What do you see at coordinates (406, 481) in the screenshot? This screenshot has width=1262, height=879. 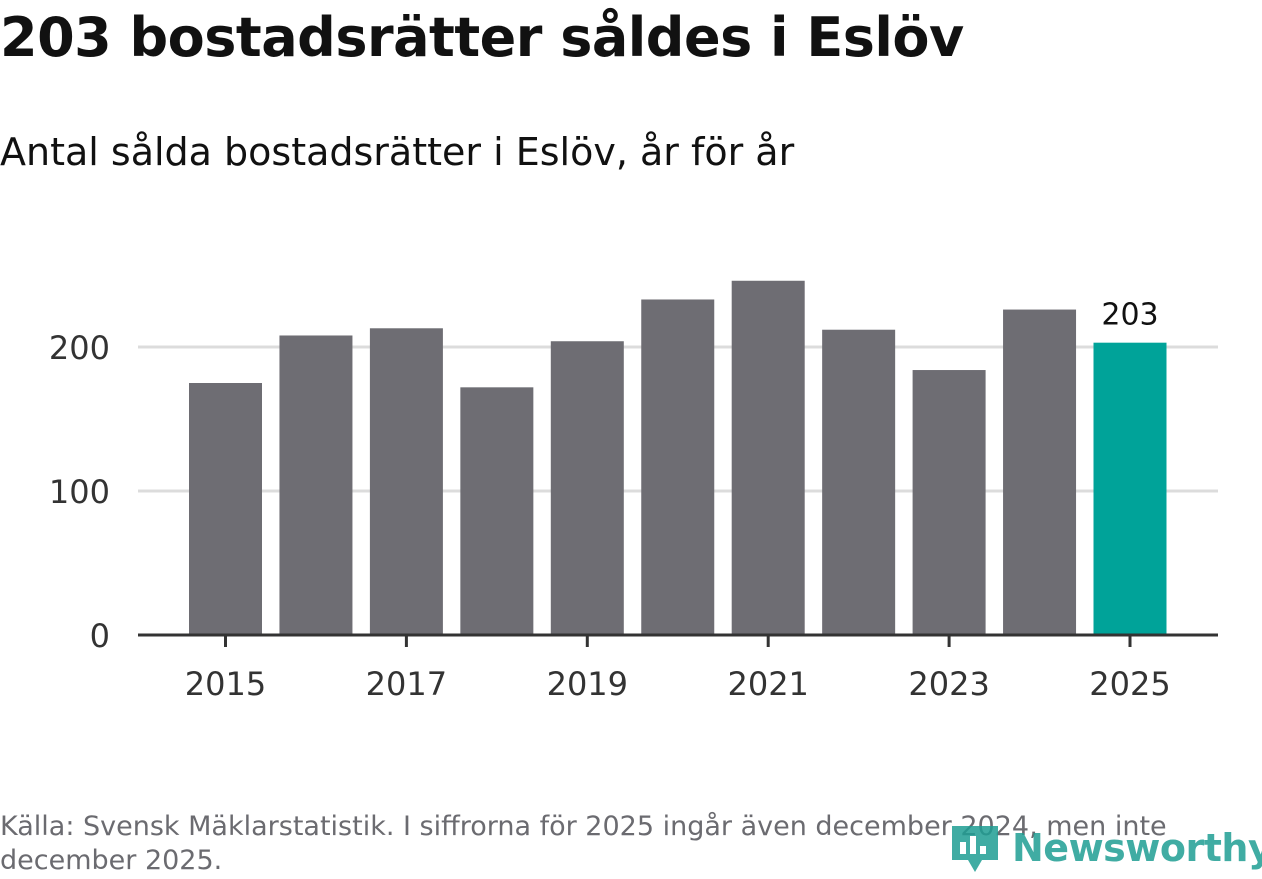 I see `bar-2017` at bounding box center [406, 481].